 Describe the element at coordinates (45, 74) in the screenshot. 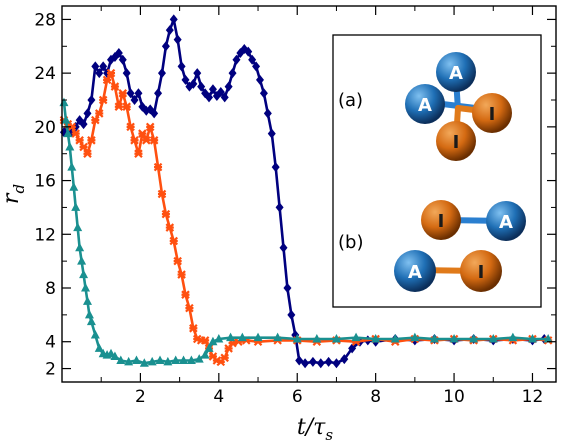

I see `y-tick-label: 24` at that location.